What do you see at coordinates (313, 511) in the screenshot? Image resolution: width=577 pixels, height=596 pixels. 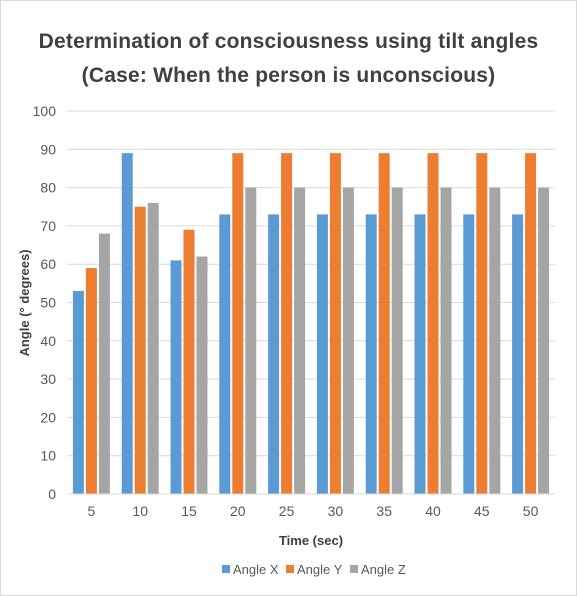 I see `x-axis-ticks: 5 10 15 20 25 30 35 40 45 50` at bounding box center [313, 511].